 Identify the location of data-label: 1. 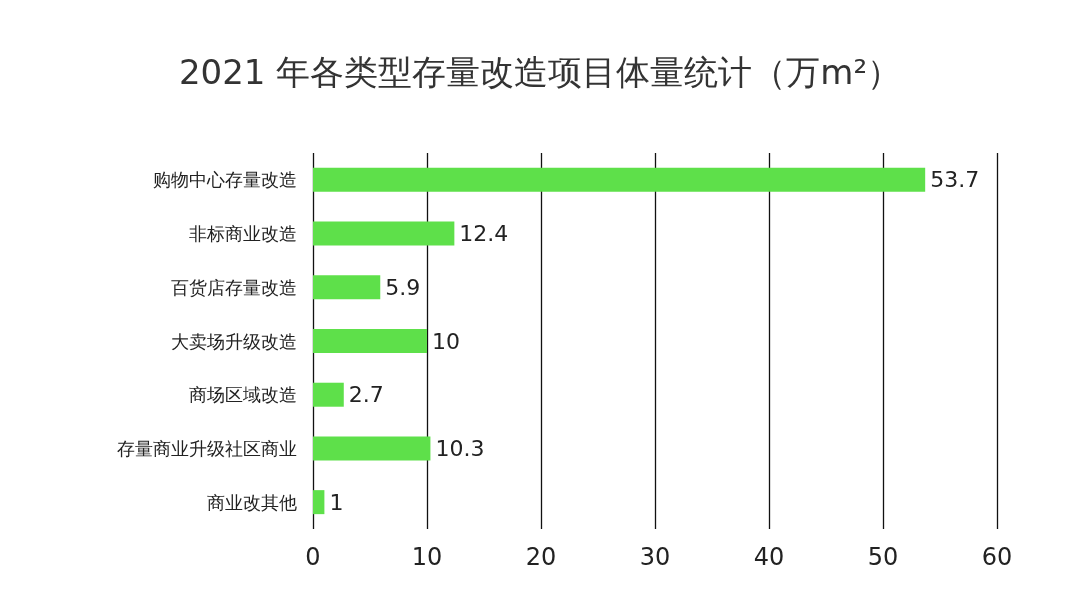
(336, 502).